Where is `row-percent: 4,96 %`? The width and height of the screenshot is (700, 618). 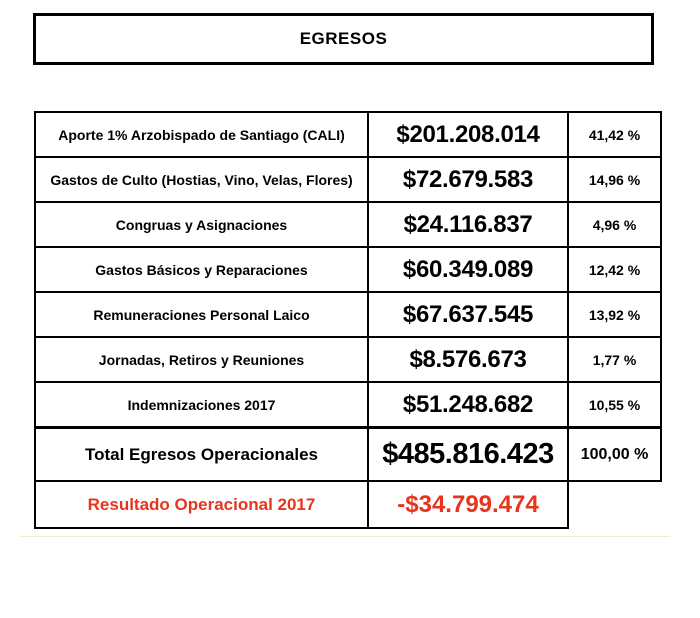 row-percent: 4,96 % is located at coordinates (614, 224).